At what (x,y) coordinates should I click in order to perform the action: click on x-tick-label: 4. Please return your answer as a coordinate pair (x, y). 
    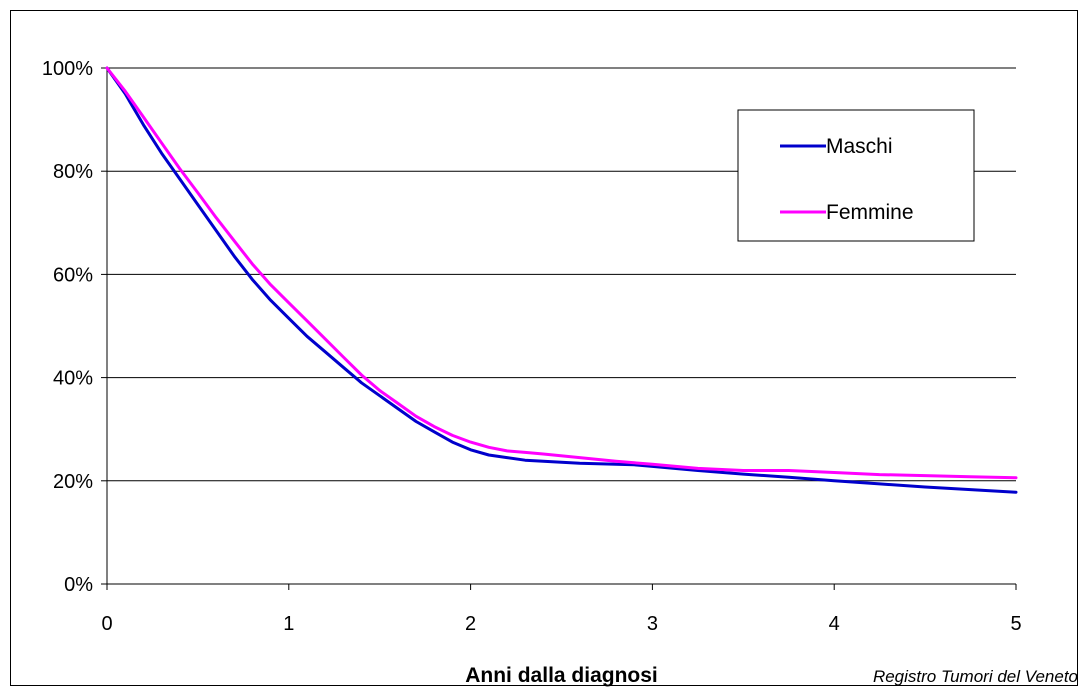
    Looking at the image, I should click on (834, 624).